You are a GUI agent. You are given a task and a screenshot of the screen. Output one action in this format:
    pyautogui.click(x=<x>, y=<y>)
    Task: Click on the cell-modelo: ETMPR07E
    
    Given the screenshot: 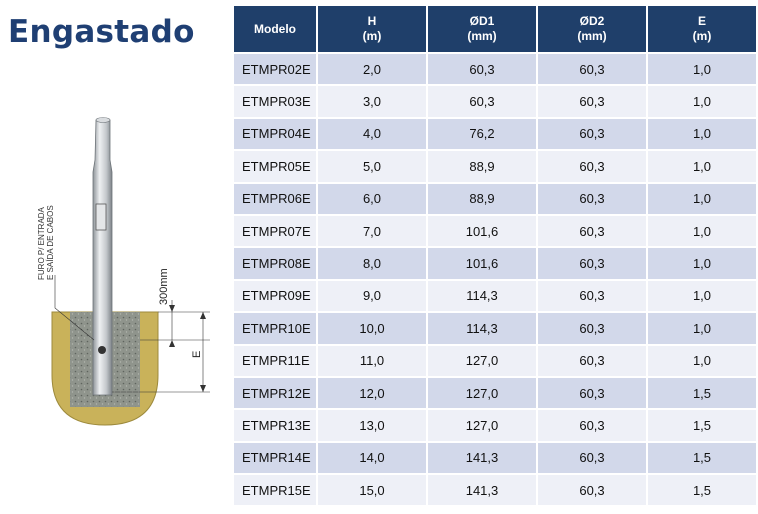 What is the action you would take?
    pyautogui.click(x=275, y=231)
    